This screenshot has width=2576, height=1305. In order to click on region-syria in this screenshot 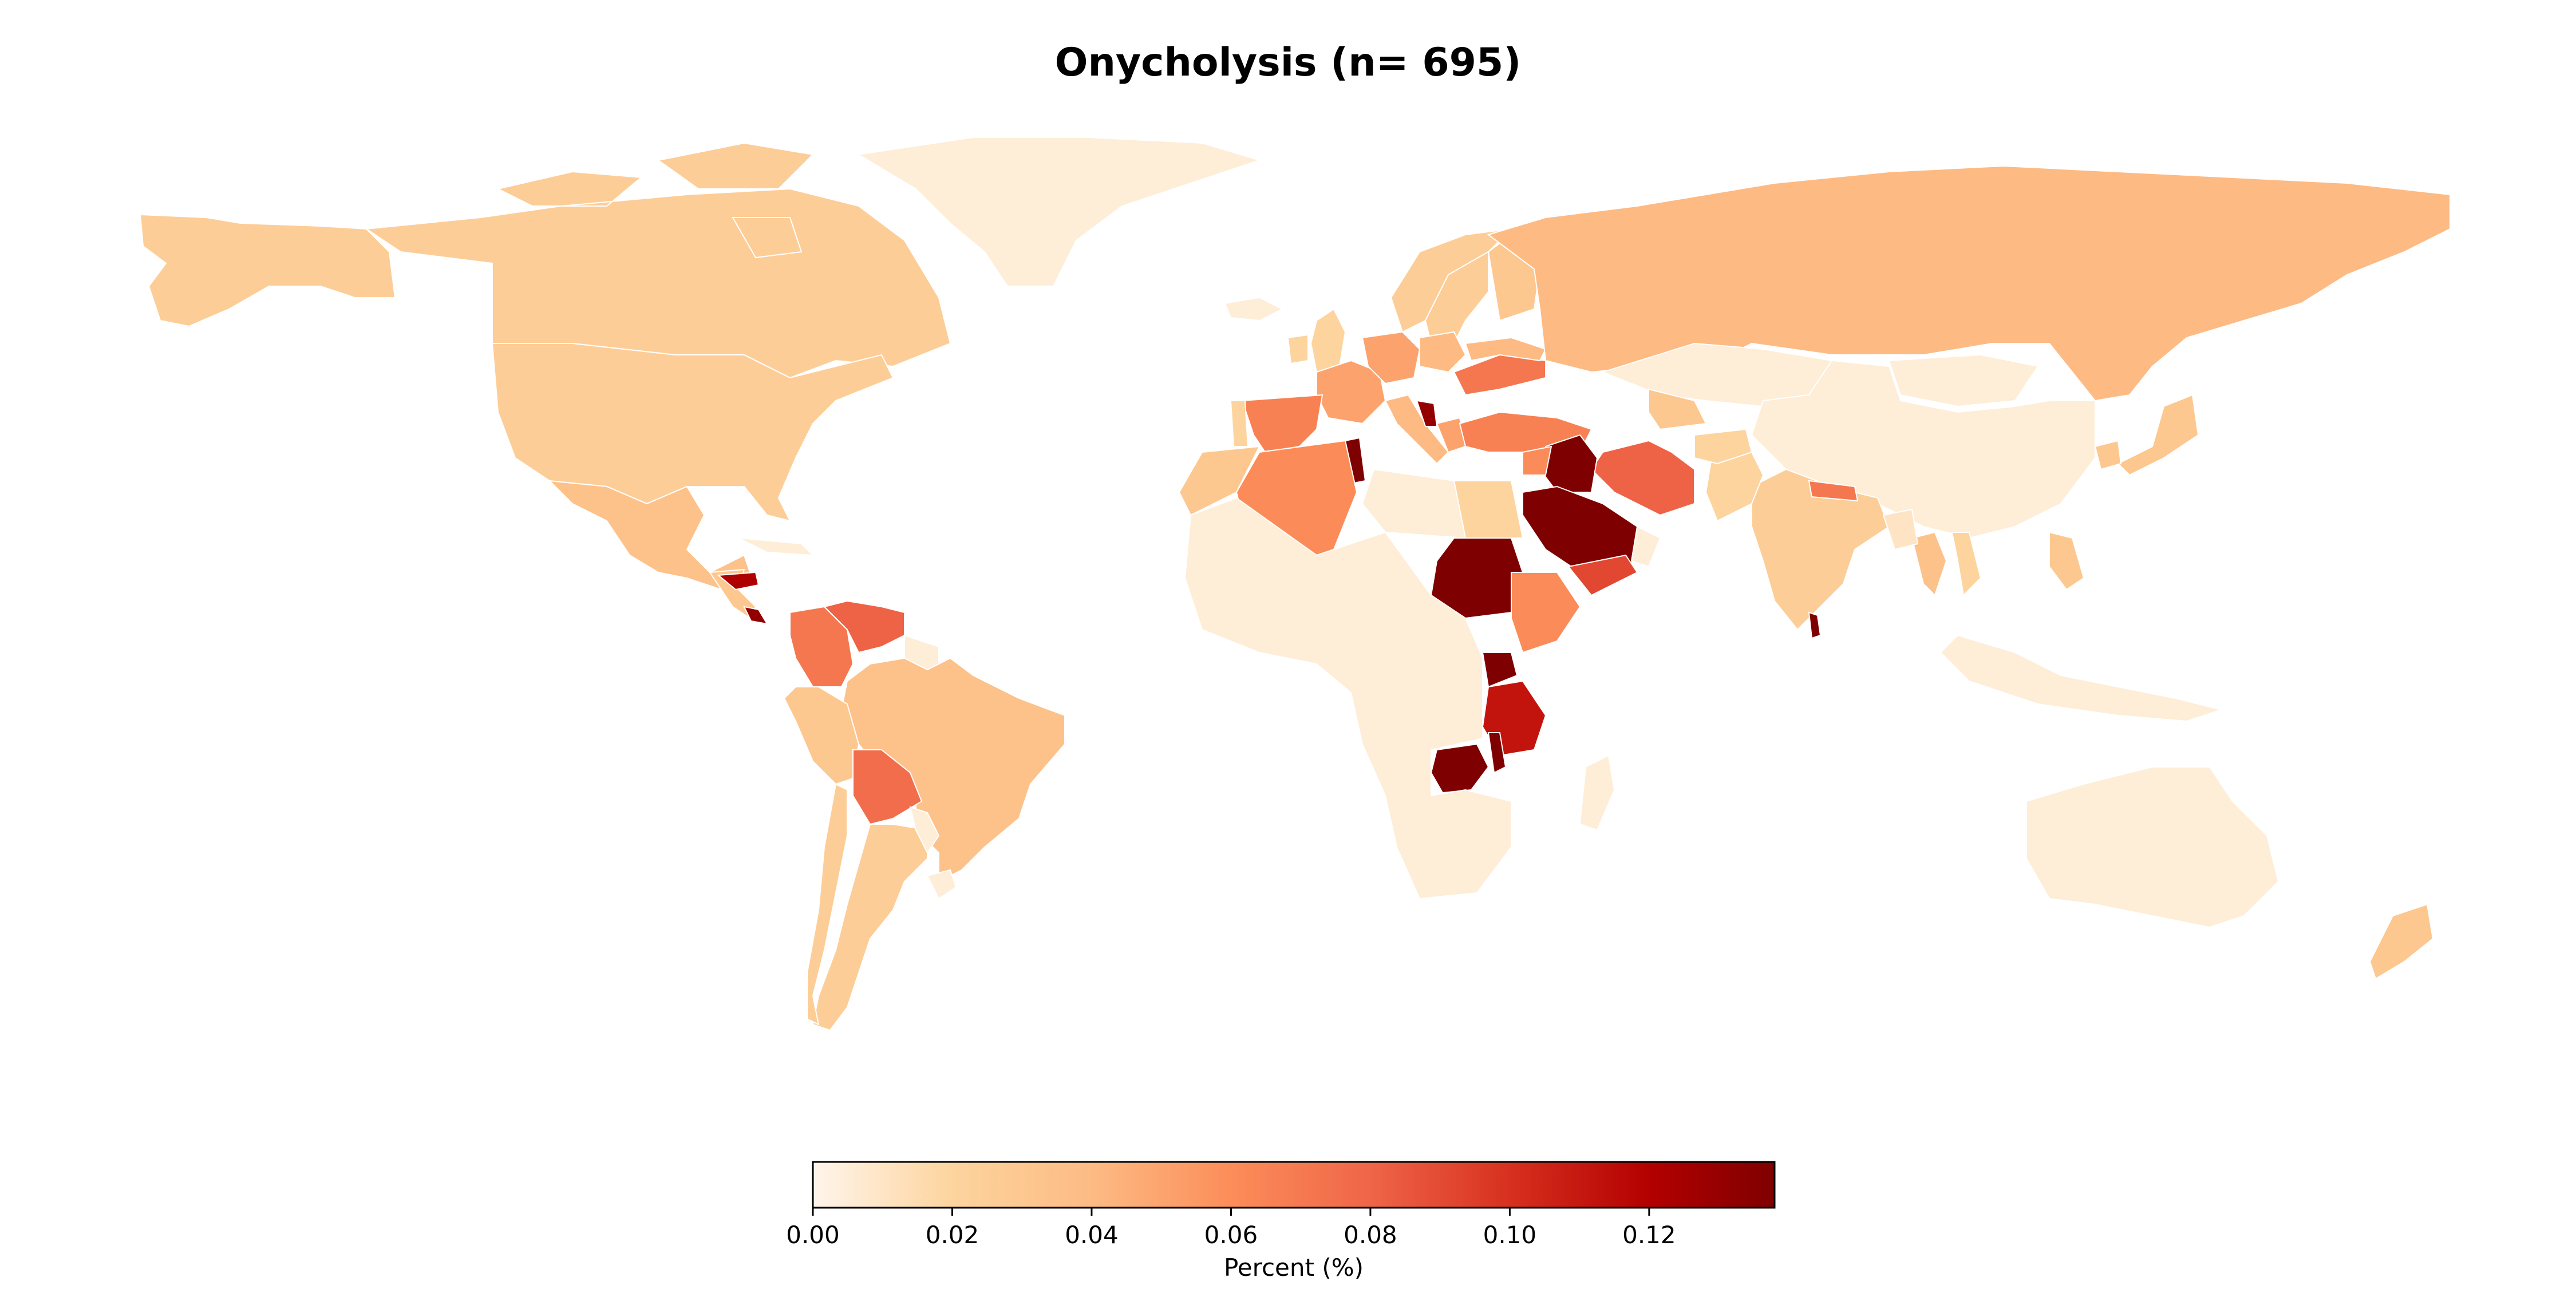, I will do `click(1537, 460)`.